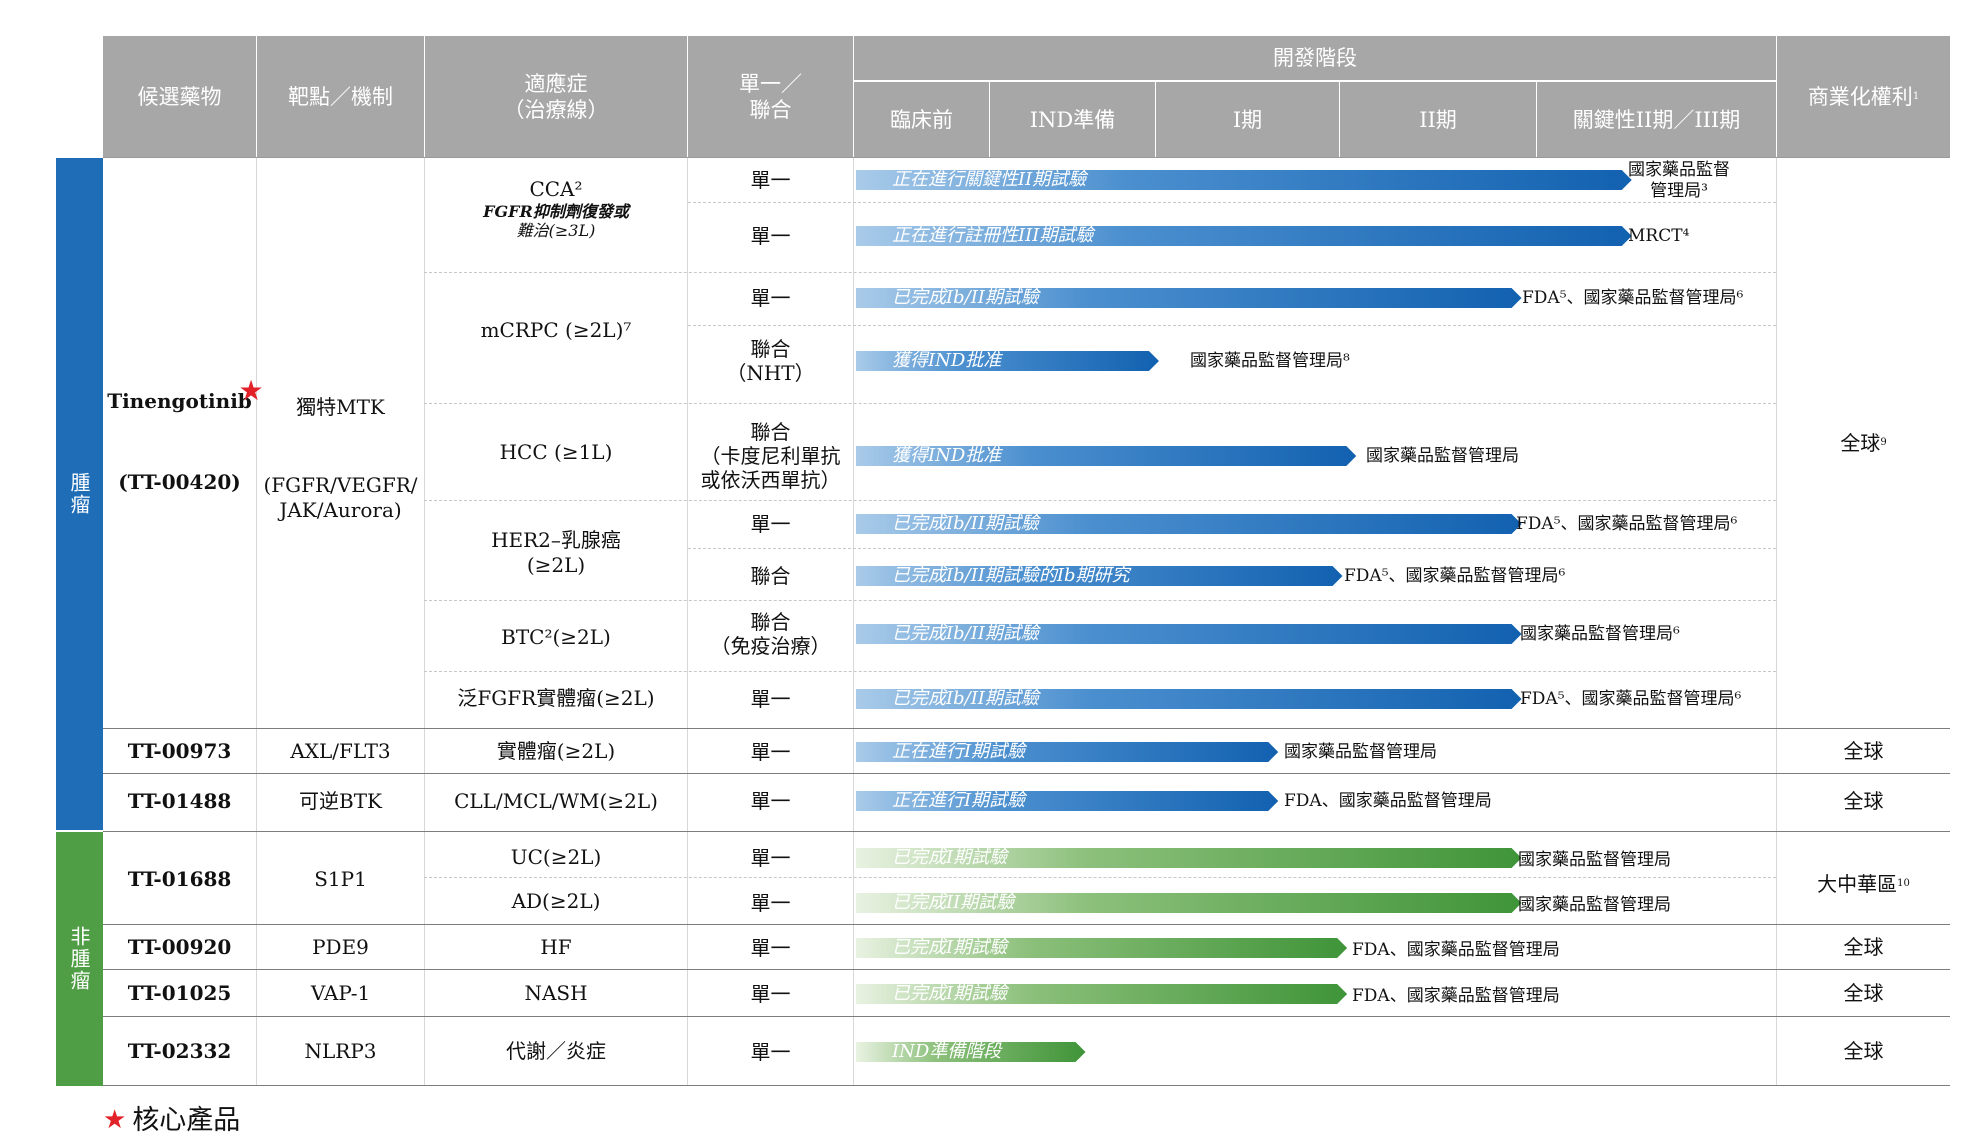 Image resolution: width=1970 pixels, height=1146 pixels. Describe the element at coordinates (1860, 96) in the screenshot. I see `header-rights-label: 商業化權利` at that location.